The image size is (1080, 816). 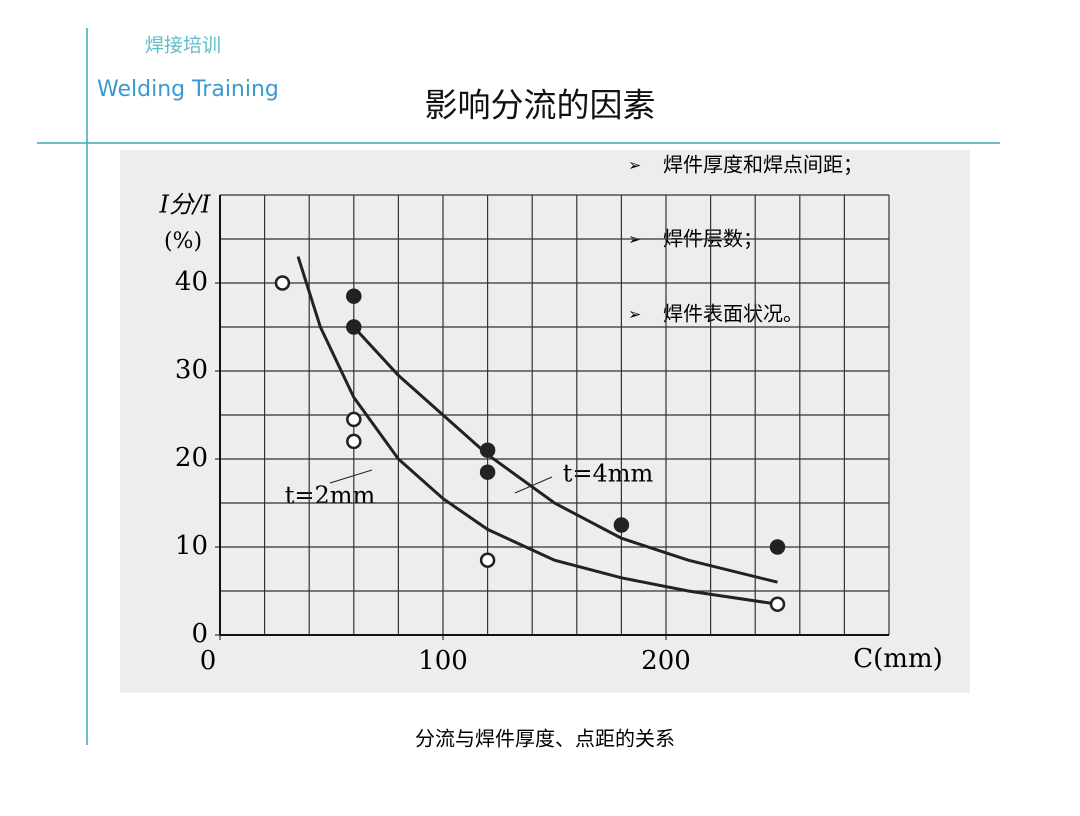 What do you see at coordinates (745, 239) in the screenshot?
I see `bullet-list: ➢ 焊件厚度和焊点间距； ➢ 焊件层数； ➢ 焊件表面状况。` at bounding box center [745, 239].